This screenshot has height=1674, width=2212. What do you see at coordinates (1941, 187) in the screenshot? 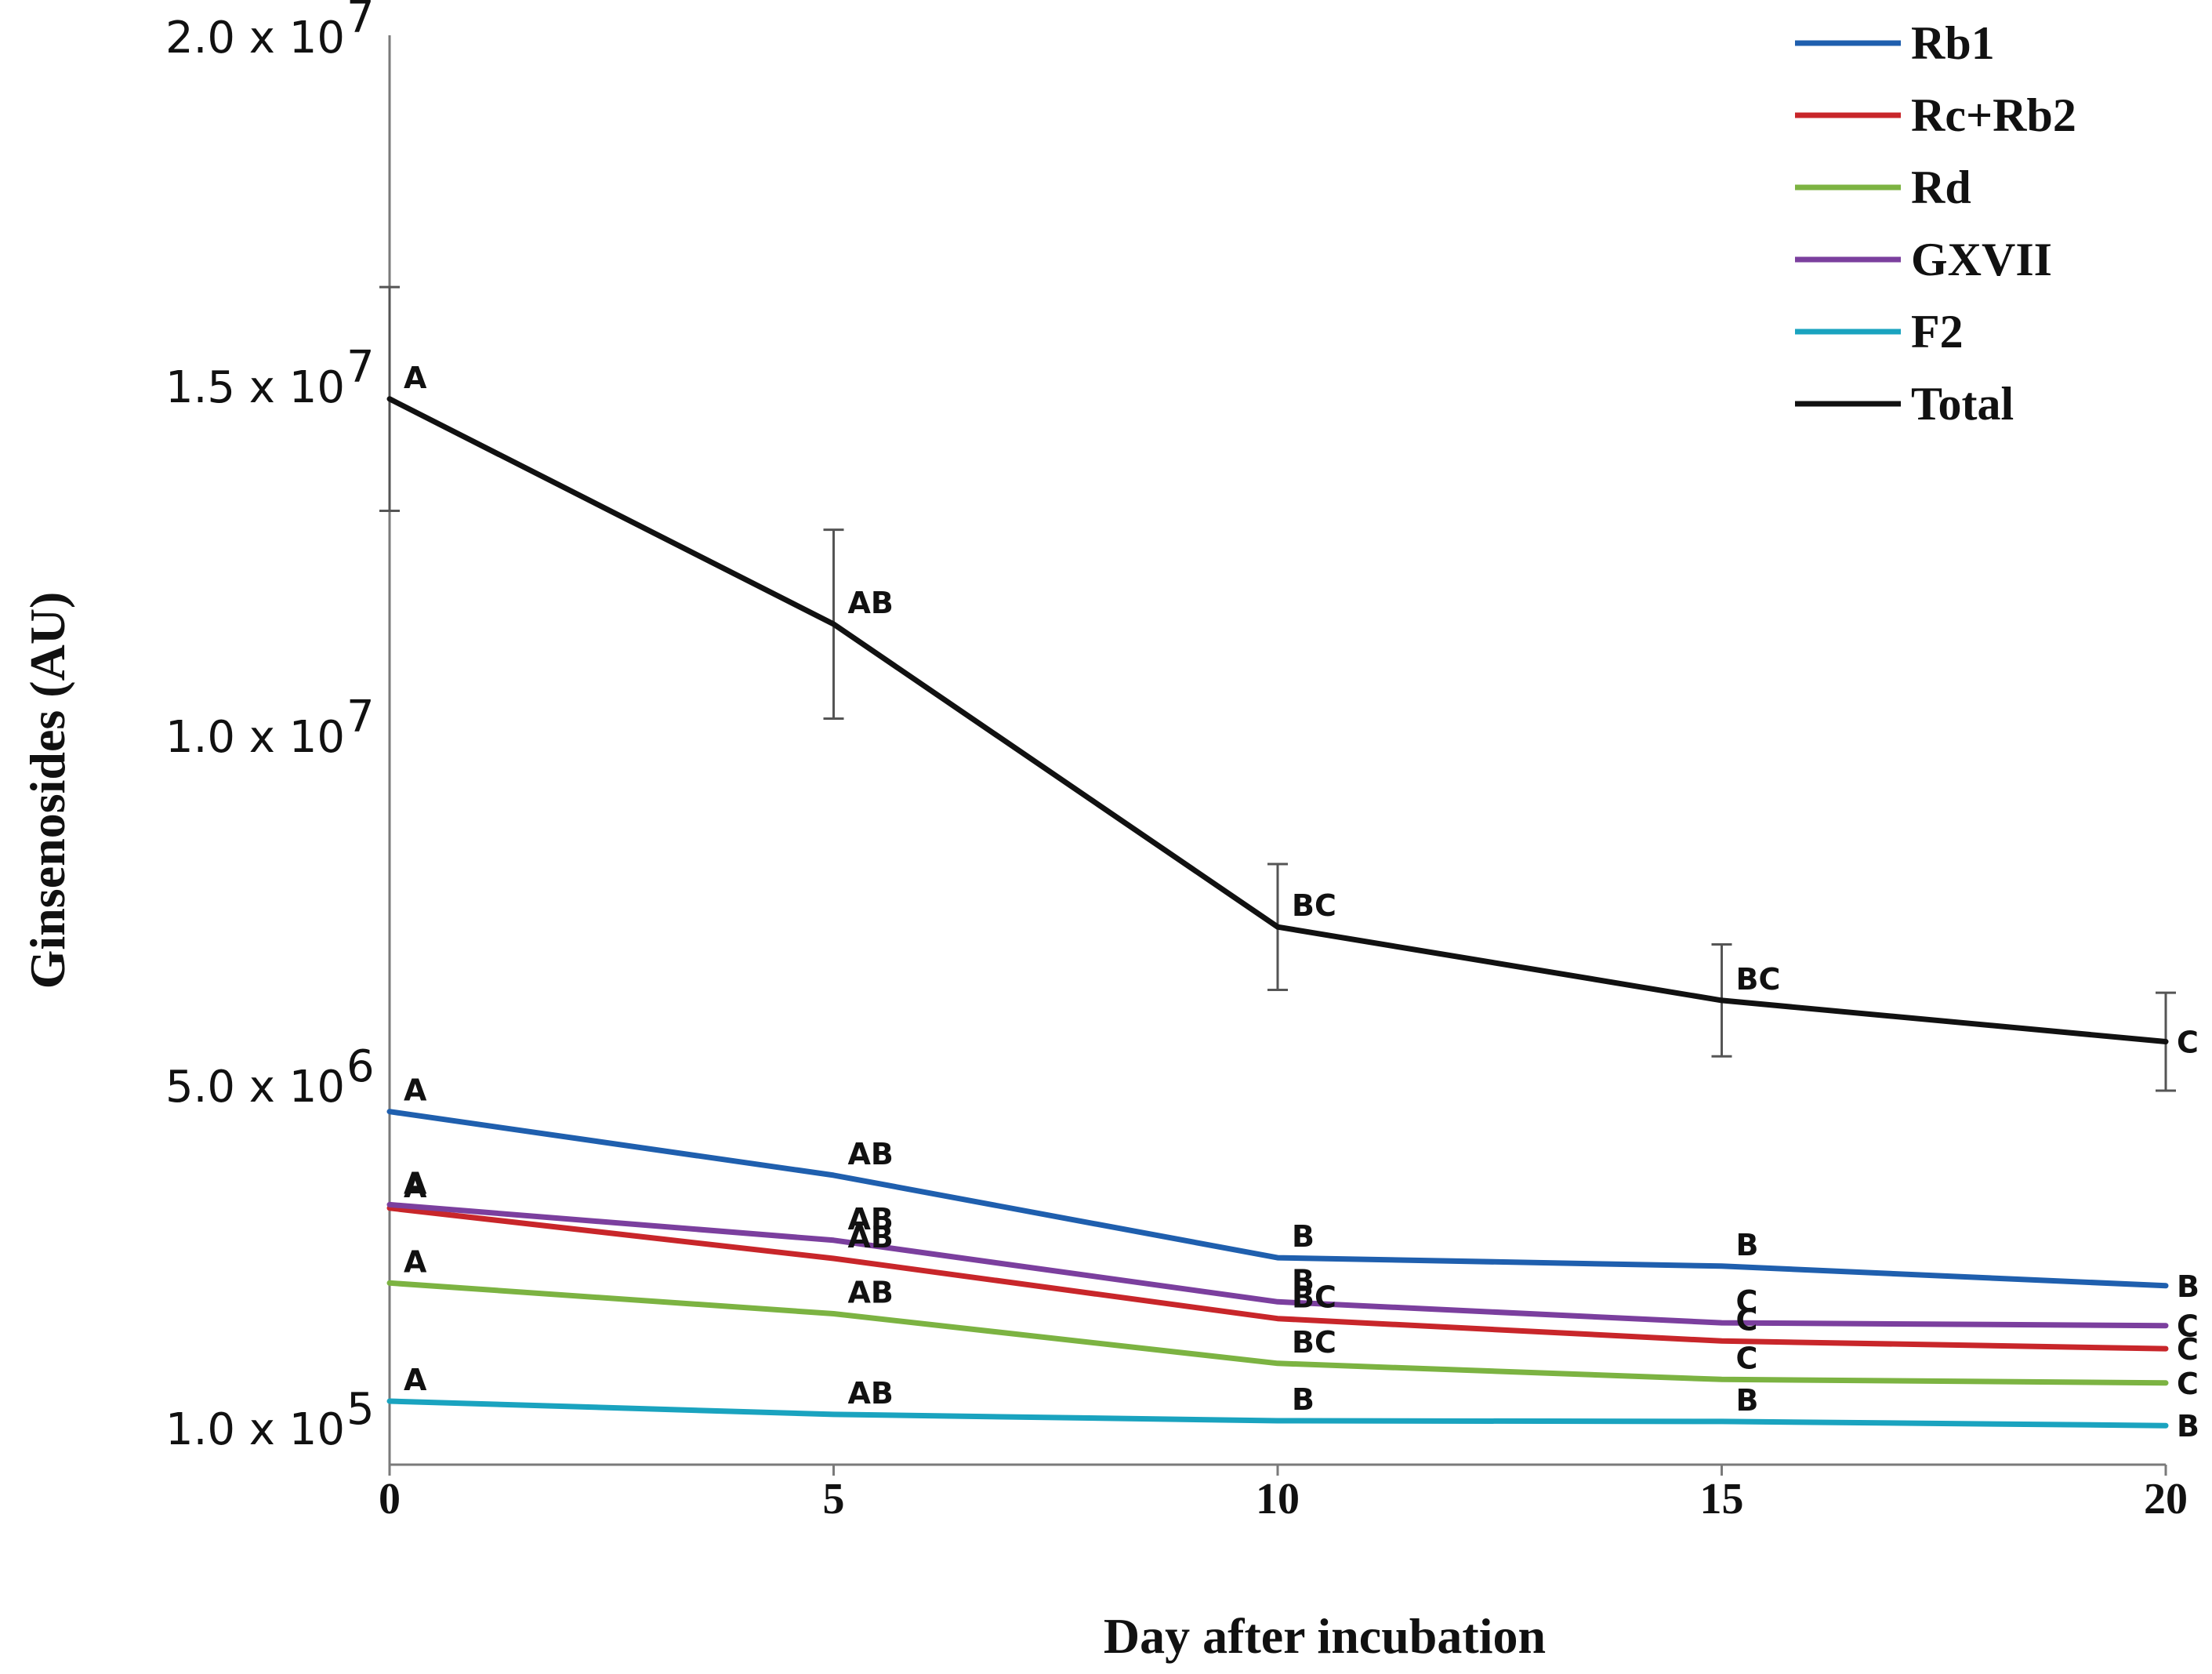
I see `legend-label: Rd` at bounding box center [1941, 187].